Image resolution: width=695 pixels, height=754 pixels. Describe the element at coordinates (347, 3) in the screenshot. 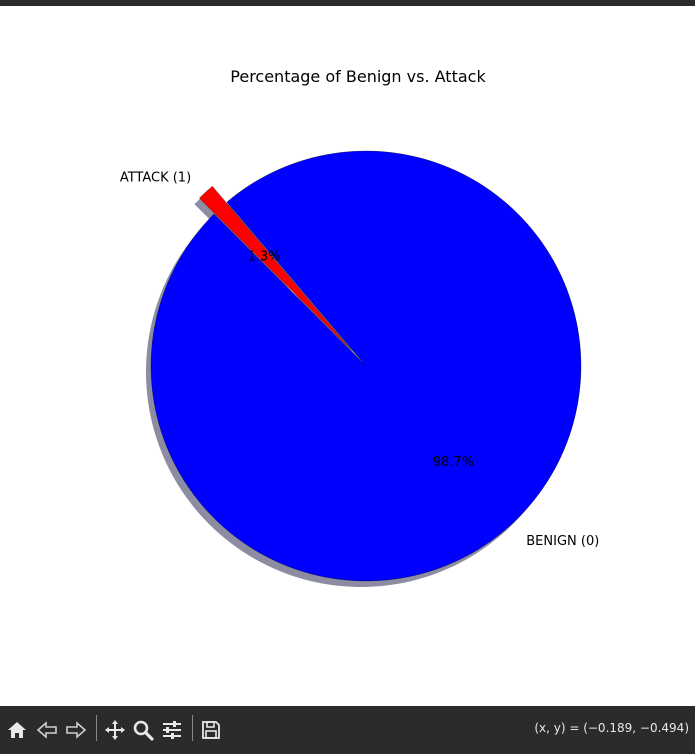

I see `window-top-strip` at that location.